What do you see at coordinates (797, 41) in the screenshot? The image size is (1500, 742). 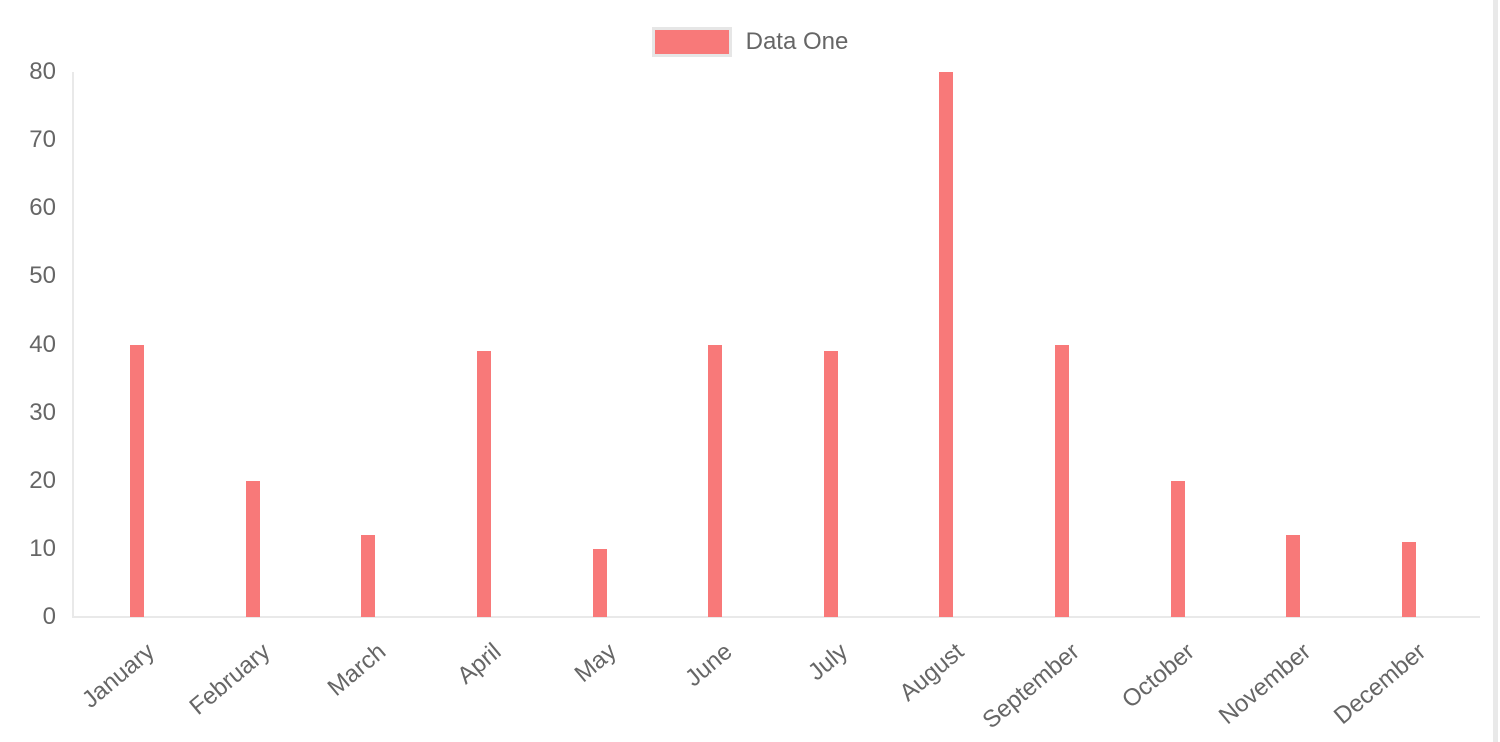 I see `legend-label: Data One` at bounding box center [797, 41].